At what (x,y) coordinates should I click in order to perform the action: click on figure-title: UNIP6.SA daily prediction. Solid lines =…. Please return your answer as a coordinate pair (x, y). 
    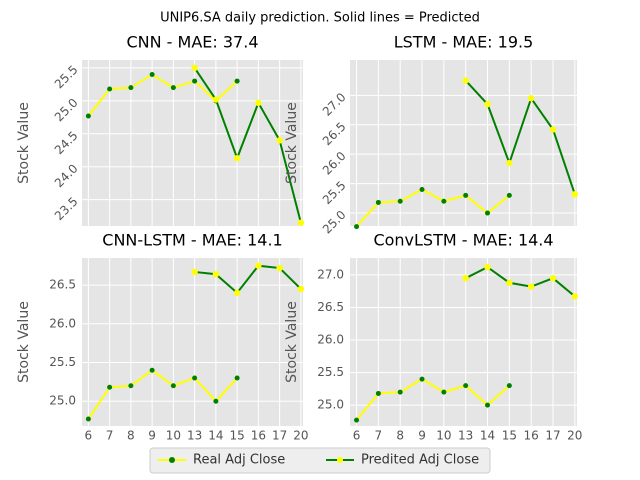
    Looking at the image, I should click on (320, 18).